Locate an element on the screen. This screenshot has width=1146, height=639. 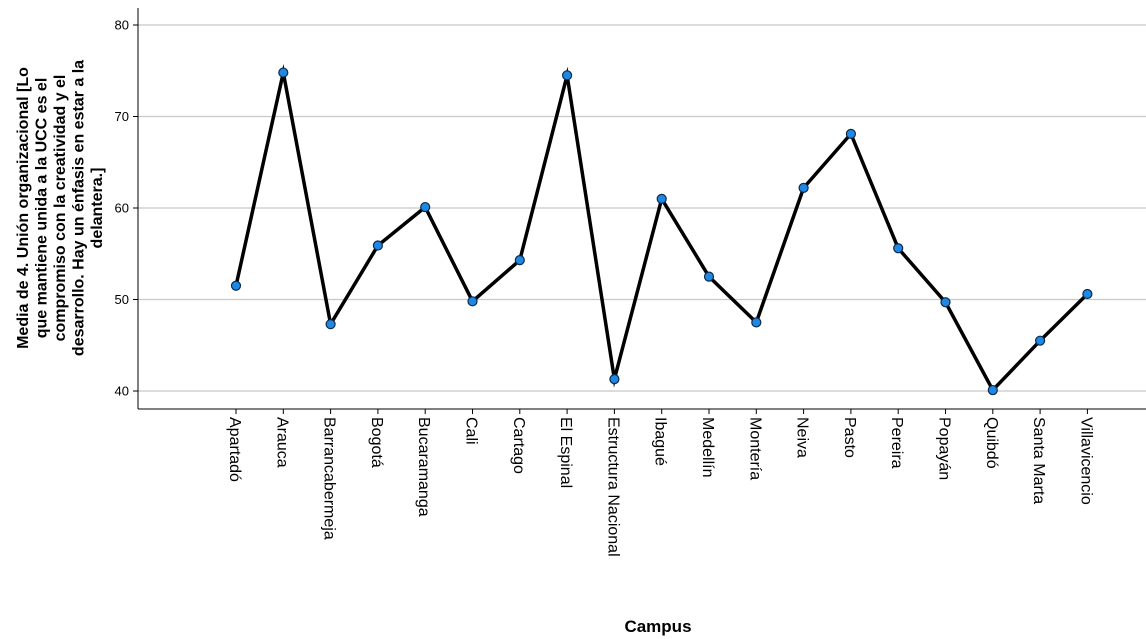
y-axis-title-line: desarrollo. Hay un énfasis en estar a la is located at coordinates (79, 208).